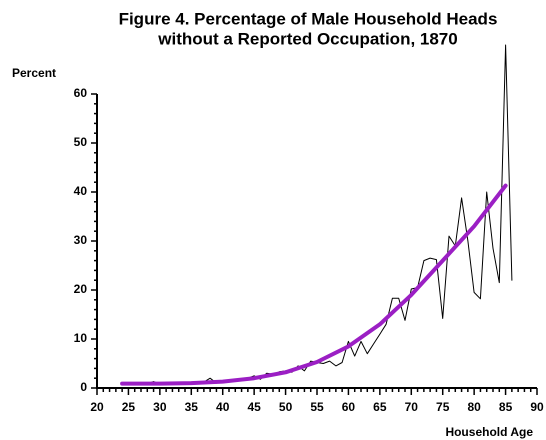 The image size is (546, 440). I want to click on x-tick-label: 20, so click(97, 407).